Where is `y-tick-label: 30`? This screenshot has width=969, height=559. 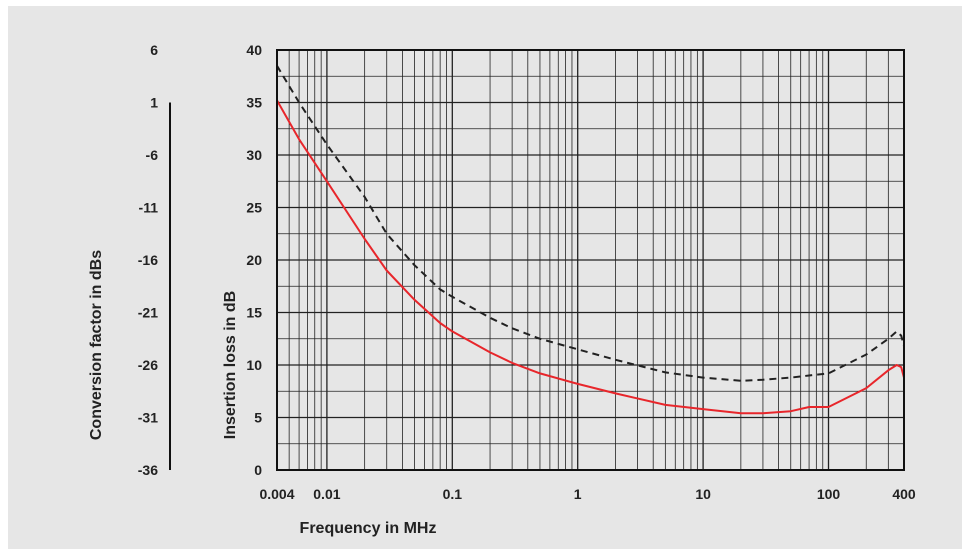
y-tick-label: 30 is located at coordinates (254, 155).